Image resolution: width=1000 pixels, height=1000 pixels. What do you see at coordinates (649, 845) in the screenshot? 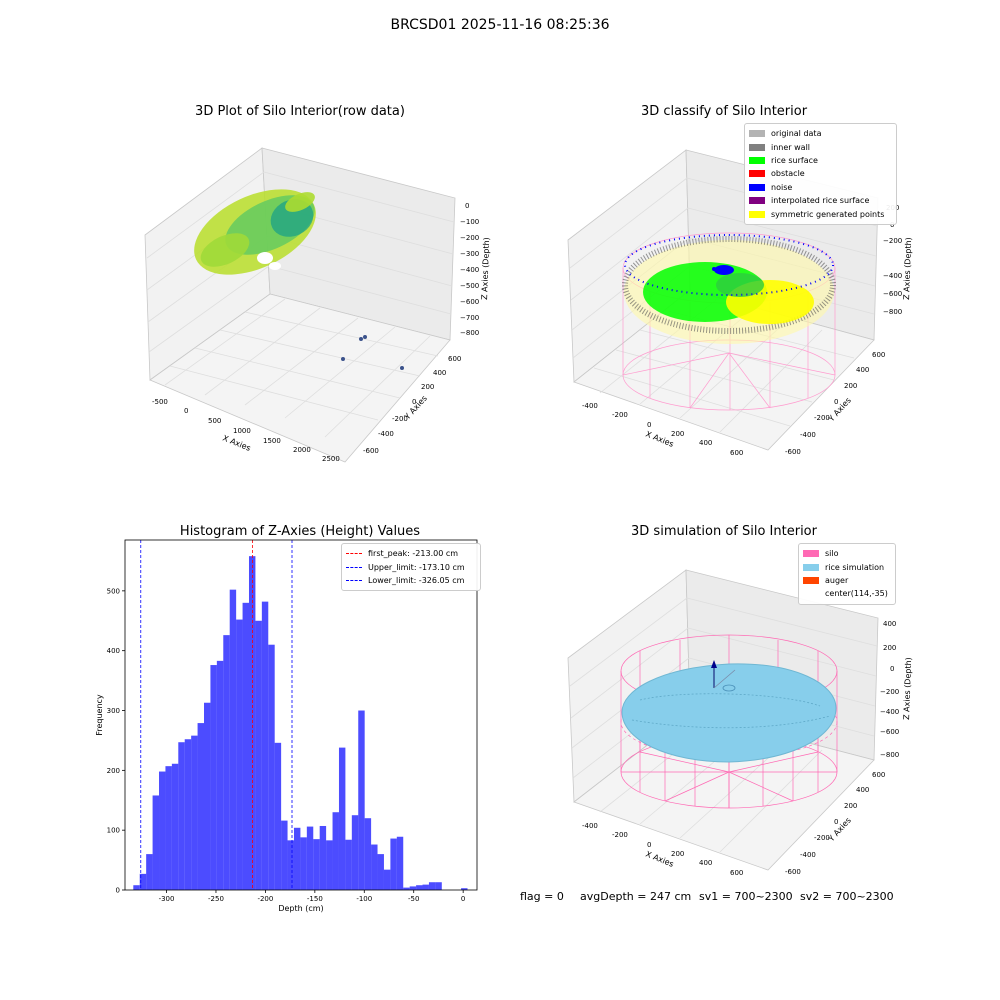
I see `simulation-xtick: 0` at bounding box center [649, 845].